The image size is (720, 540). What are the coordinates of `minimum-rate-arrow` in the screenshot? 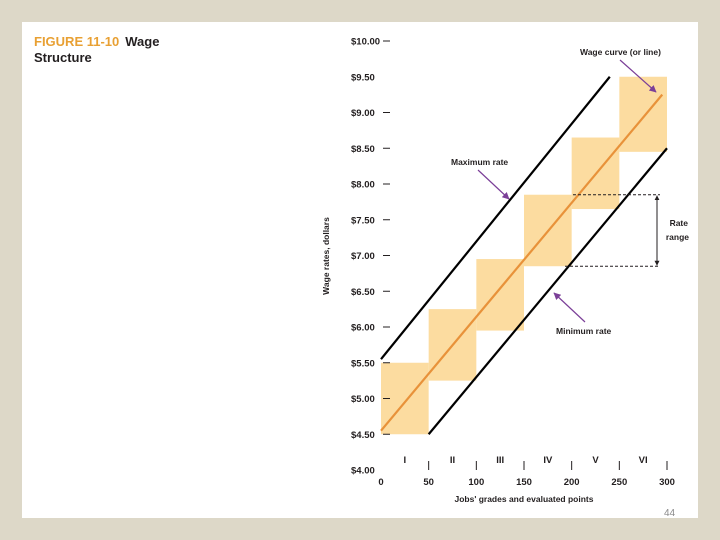 It's located at (569, 307).